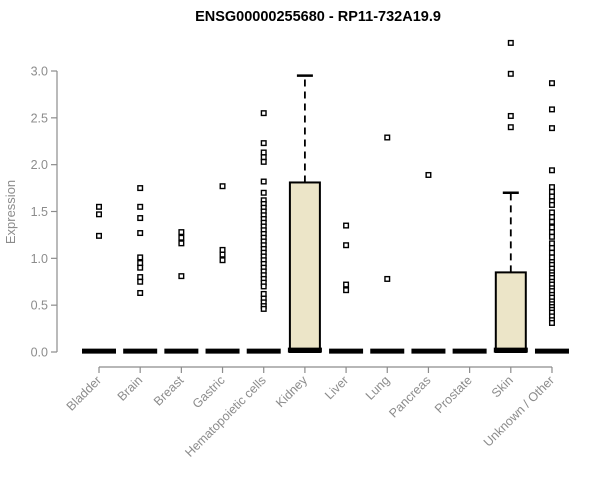 The width and height of the screenshot is (600, 500). Describe the element at coordinates (519, 411) in the screenshot. I see `x-category-label: Unknown / Other` at that location.